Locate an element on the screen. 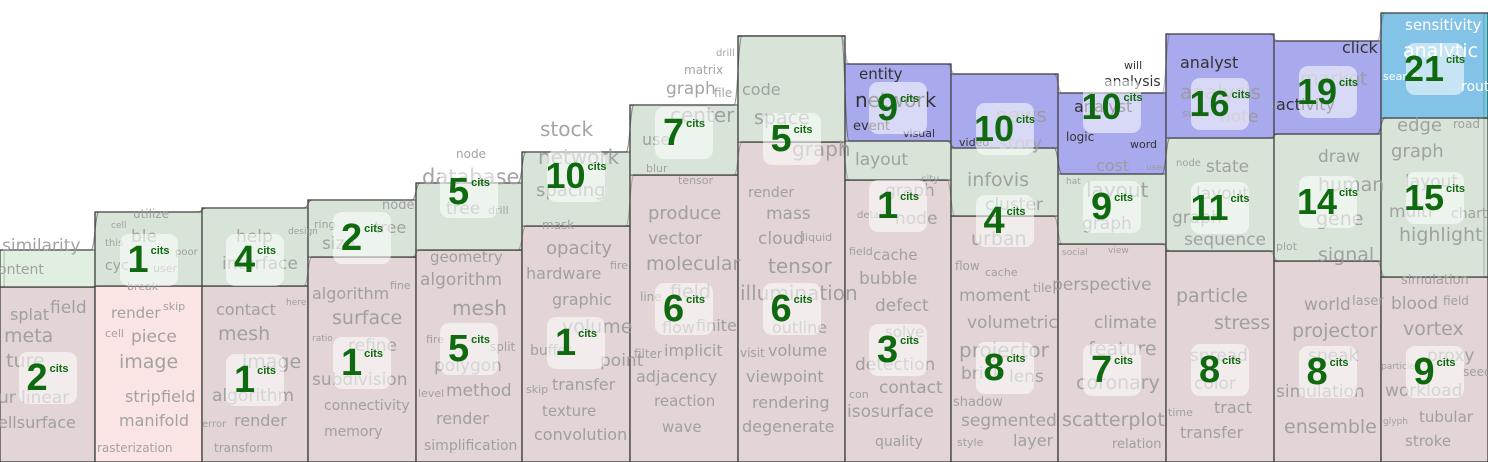 The image size is (1488, 462). citation-count-middle-col-9: 4 cits is located at coordinates (1004, 221).